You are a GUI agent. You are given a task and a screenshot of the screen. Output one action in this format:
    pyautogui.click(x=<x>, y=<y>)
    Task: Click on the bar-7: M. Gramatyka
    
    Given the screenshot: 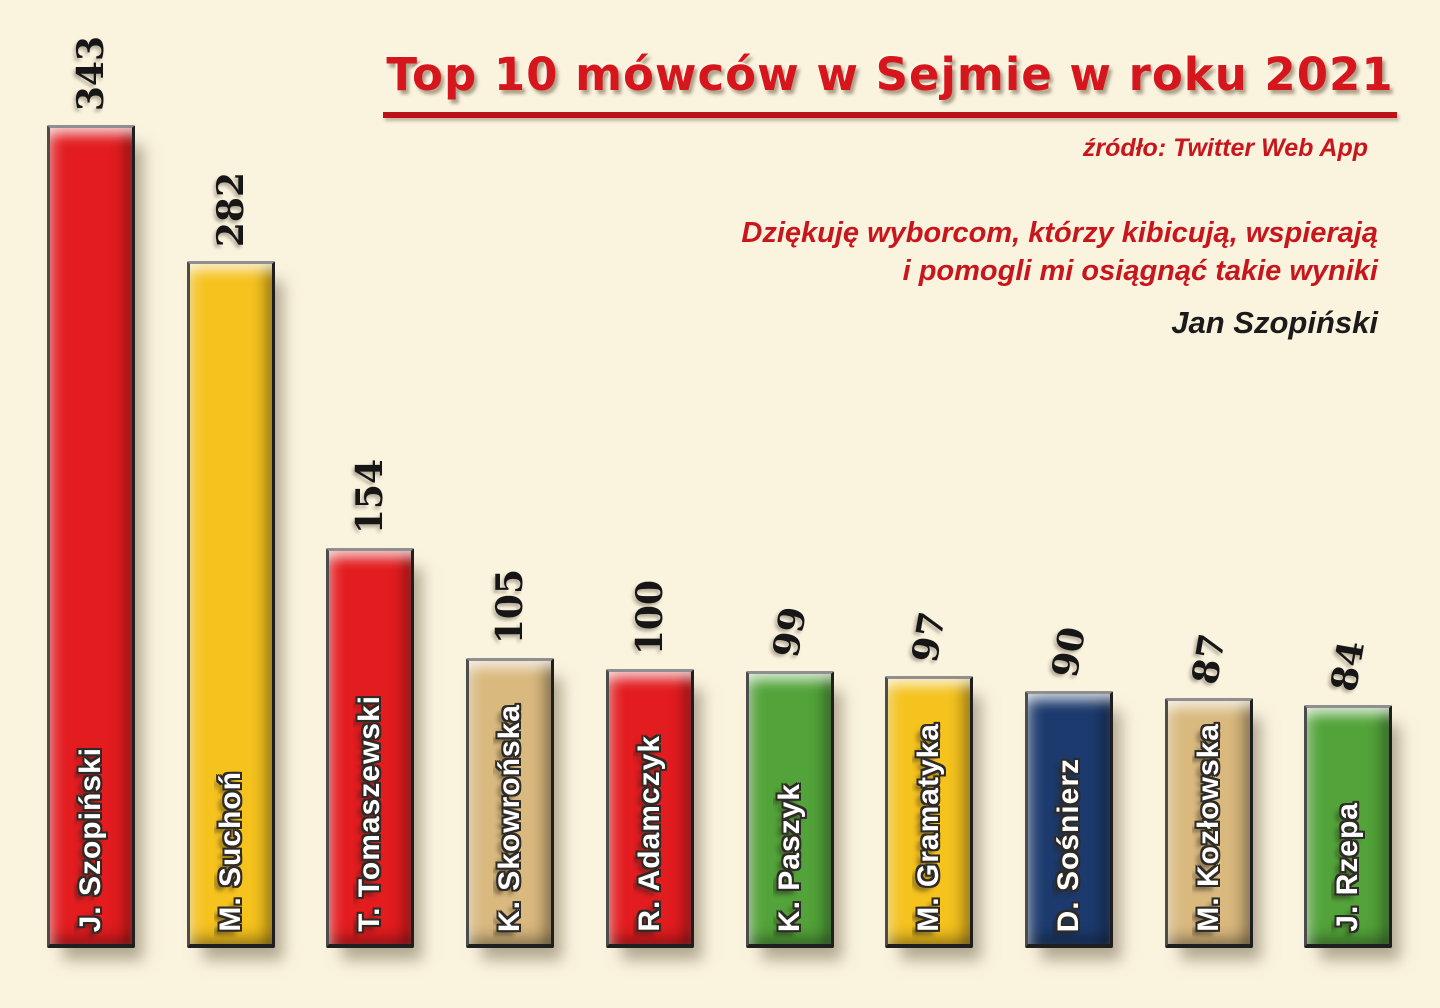 What is the action you would take?
    pyautogui.click(x=929, y=812)
    